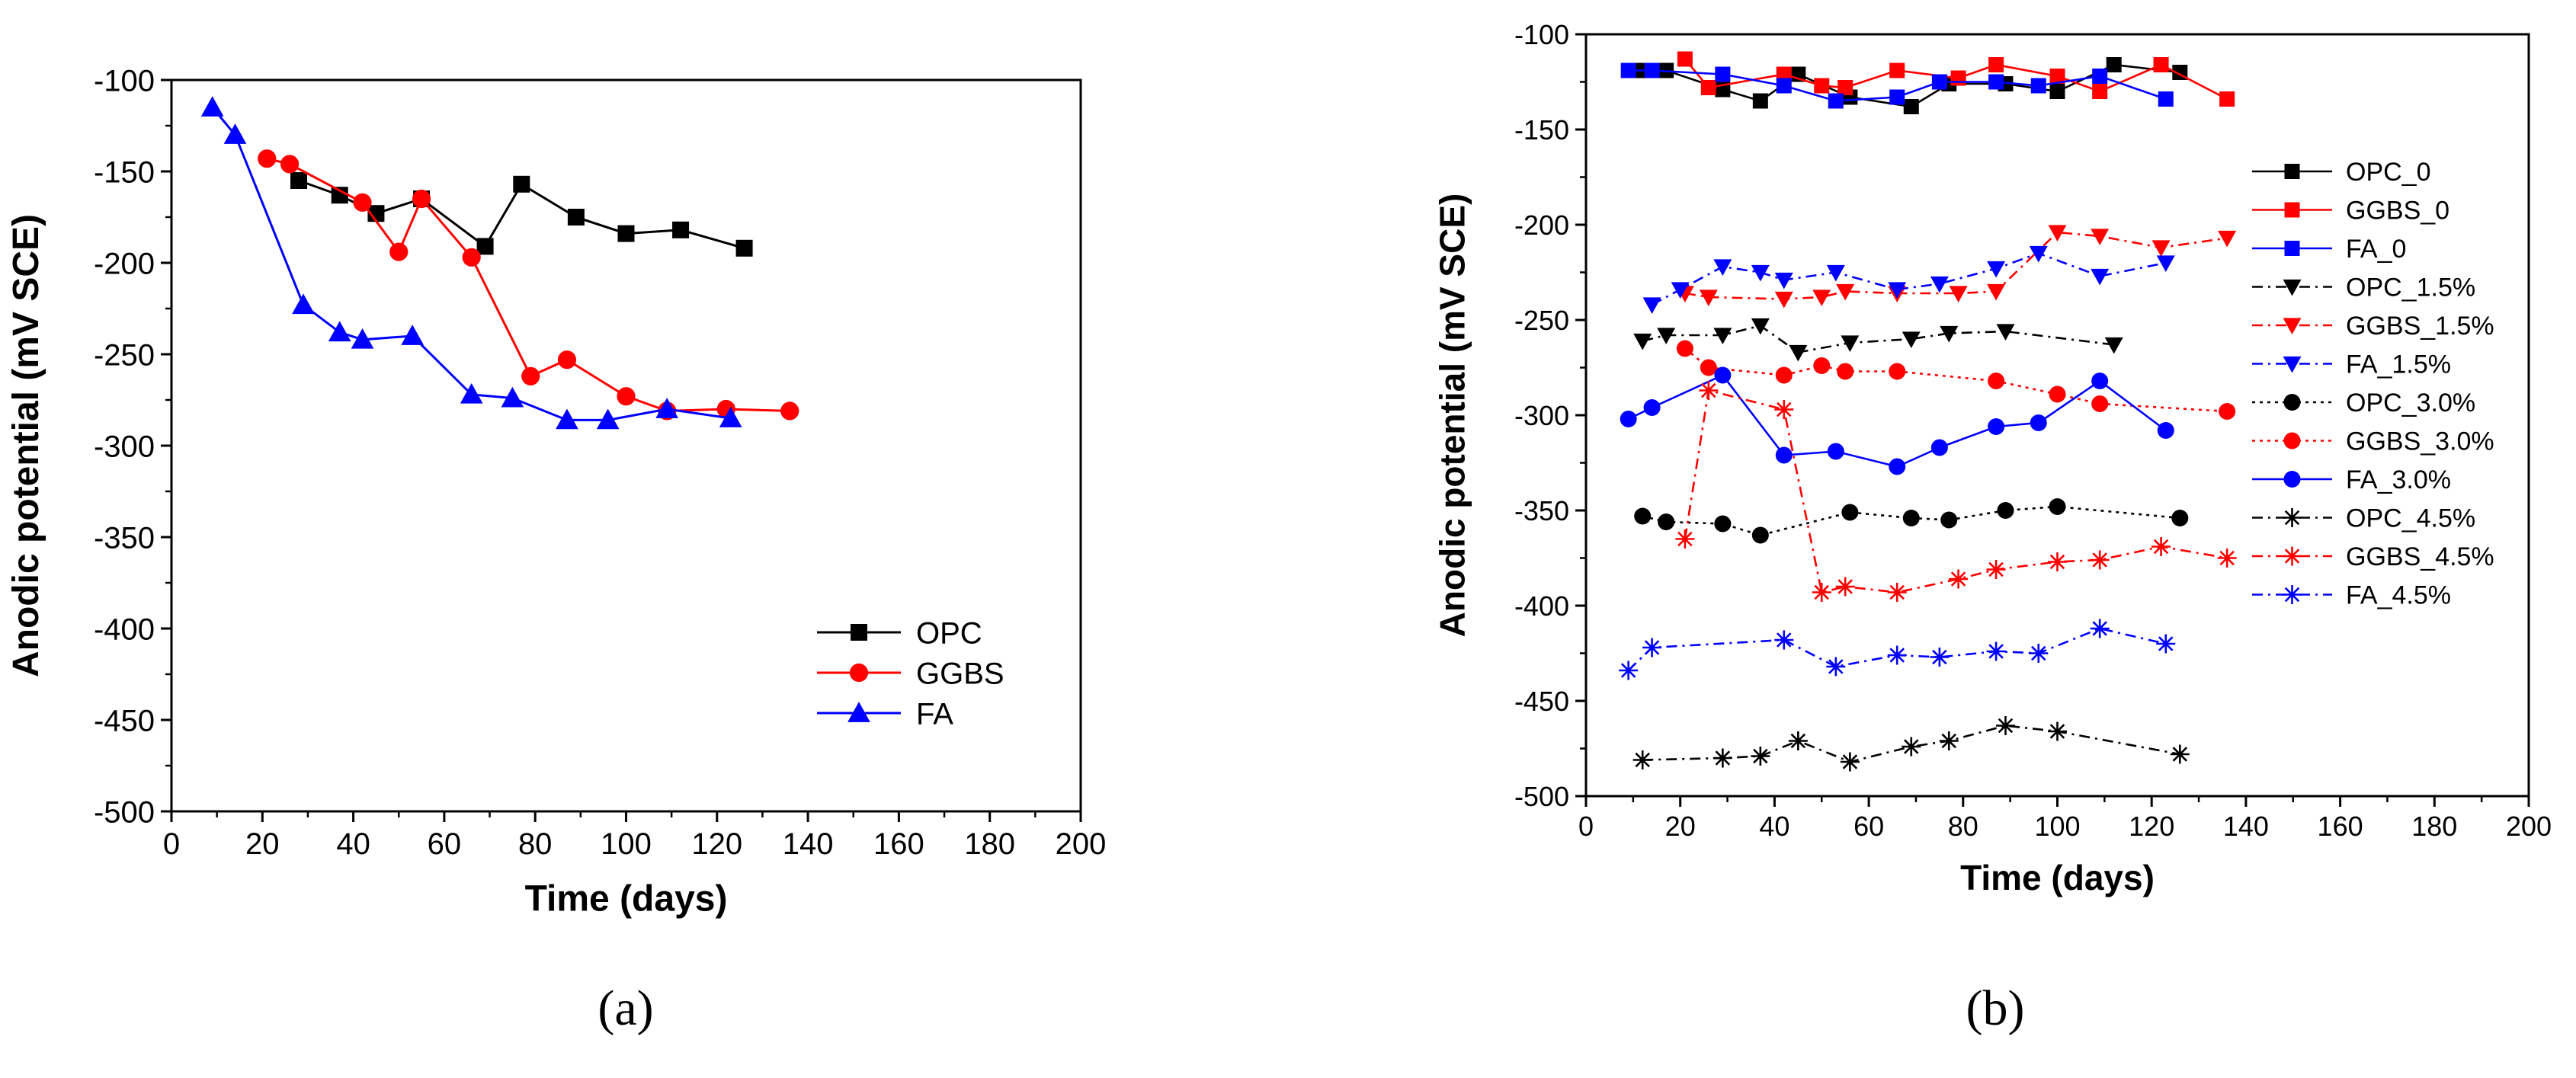 The height and width of the screenshot is (1078, 2576). Describe the element at coordinates (960, 673) in the screenshot. I see `legend-label-ggbs: GGBS` at that location.